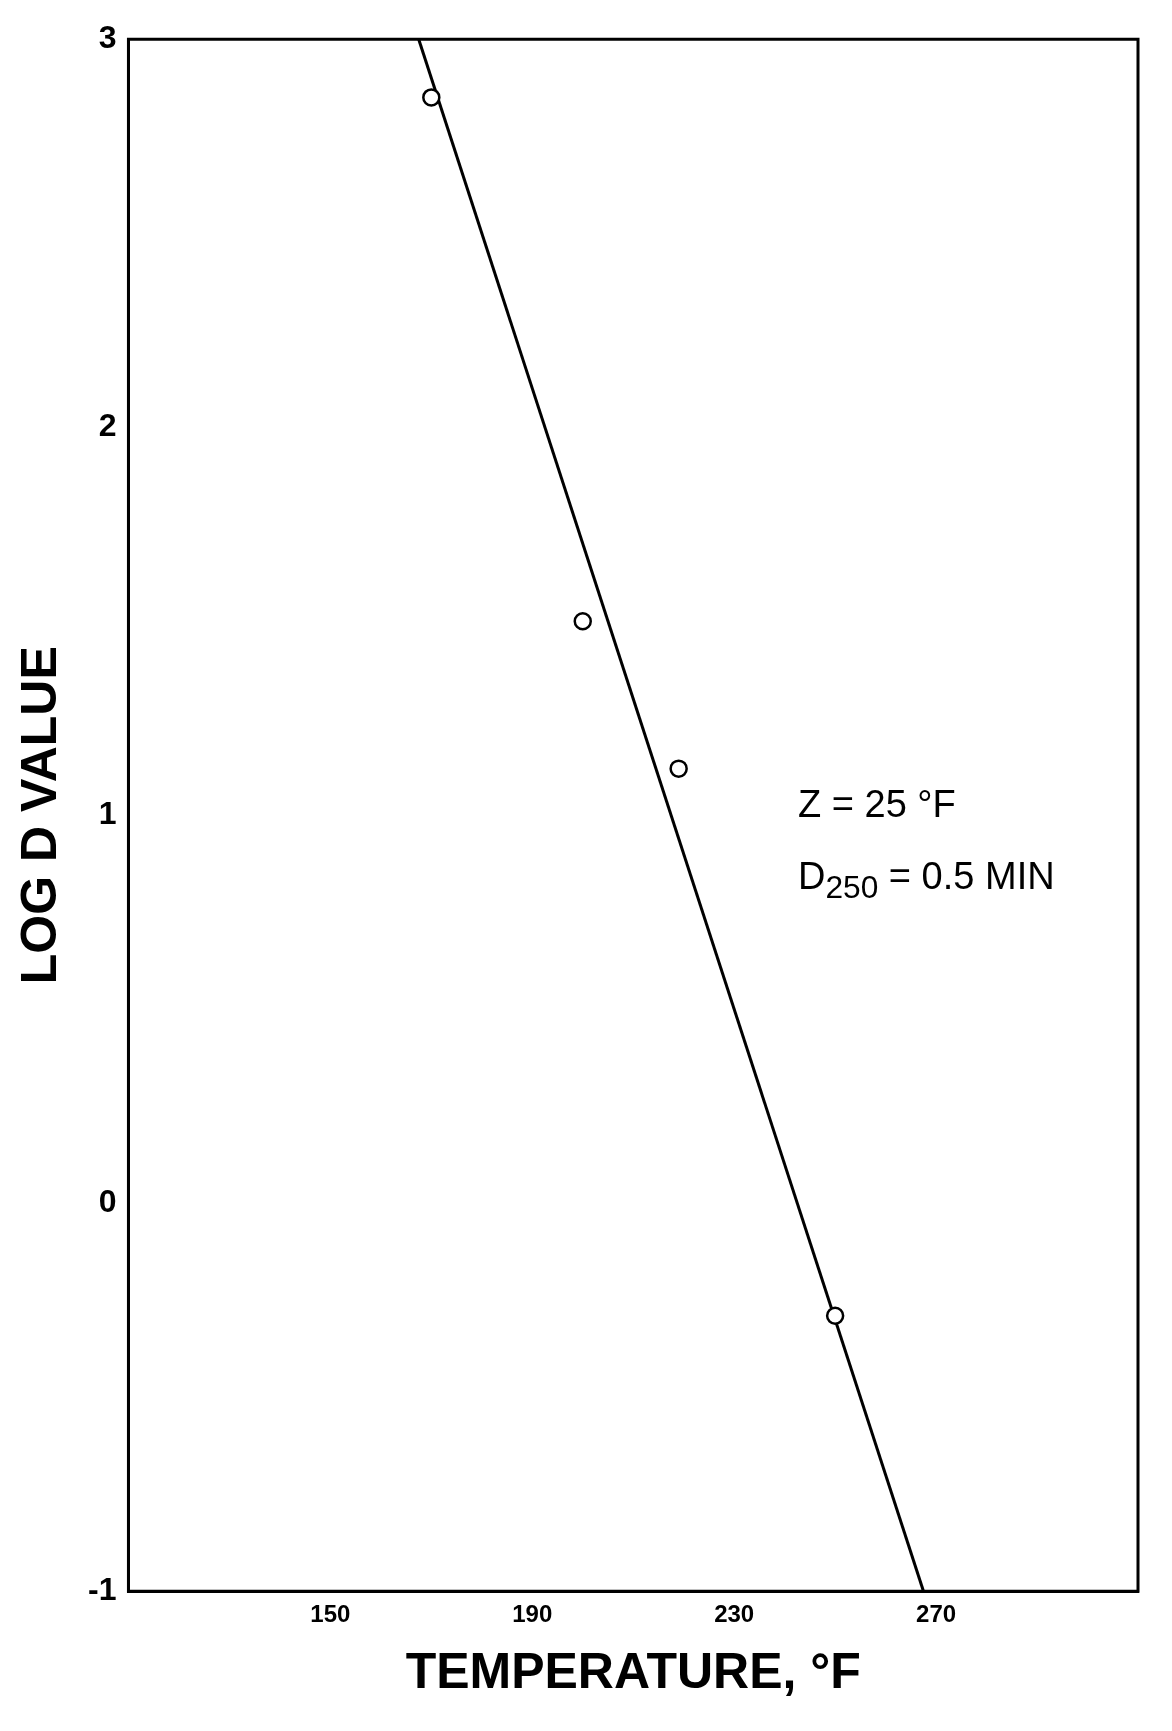 The image size is (1172, 1731). Describe the element at coordinates (633, 1670) in the screenshot. I see `x-axis-title: TEMPERATURE, °F` at that location.